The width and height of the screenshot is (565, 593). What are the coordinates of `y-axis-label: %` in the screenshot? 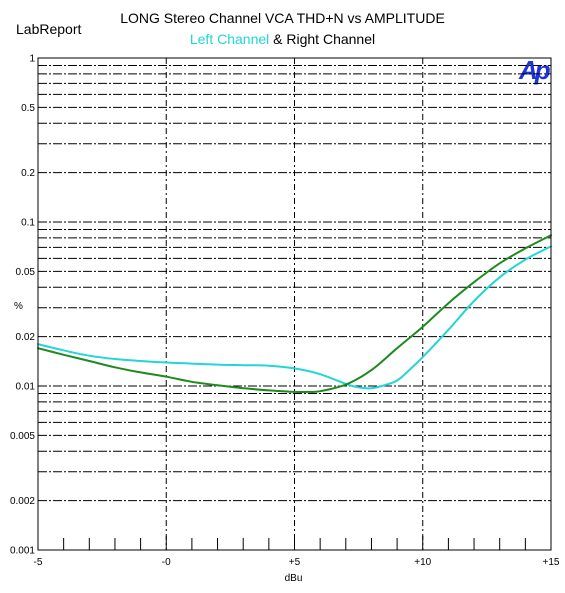 It's located at (18, 306).